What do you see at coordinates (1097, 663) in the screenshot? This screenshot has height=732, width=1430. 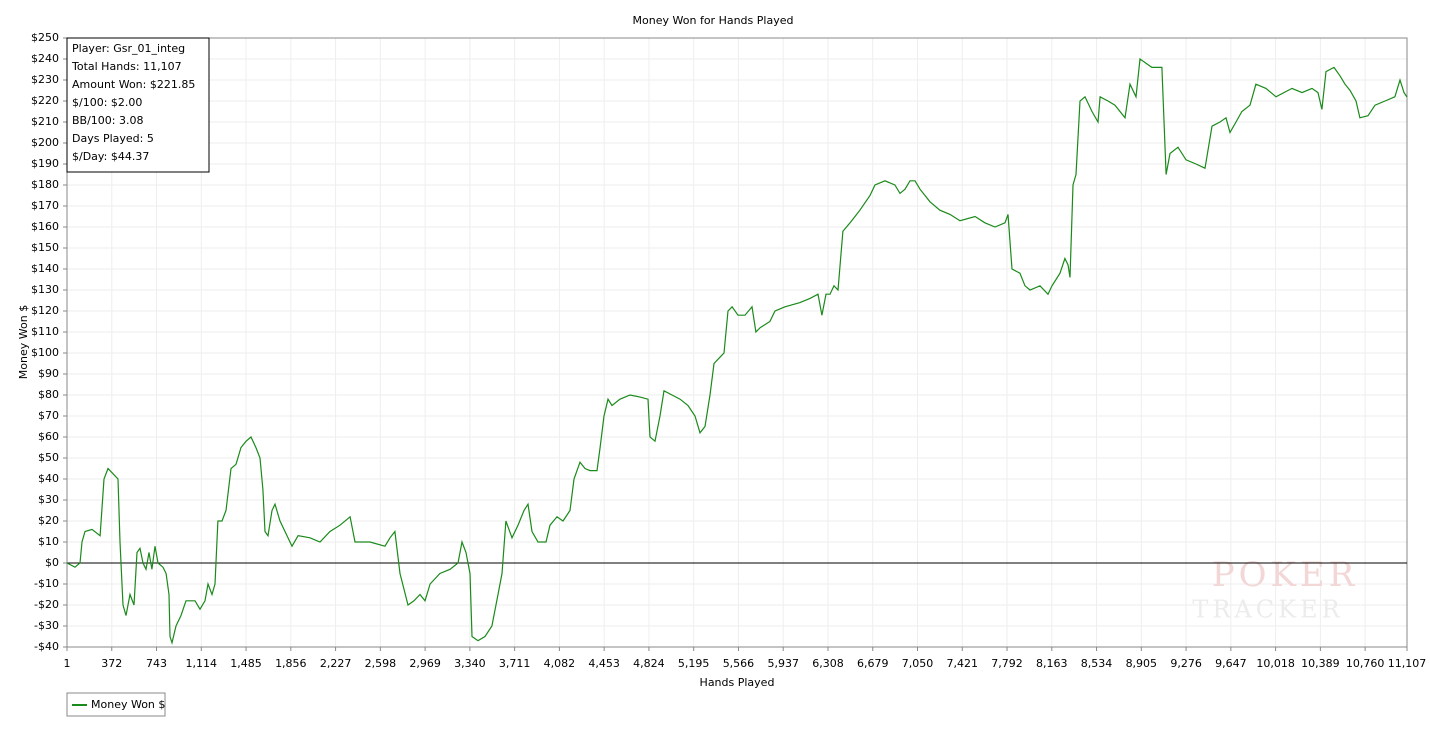 I see `x-tick-label: 8,534` at bounding box center [1097, 663].